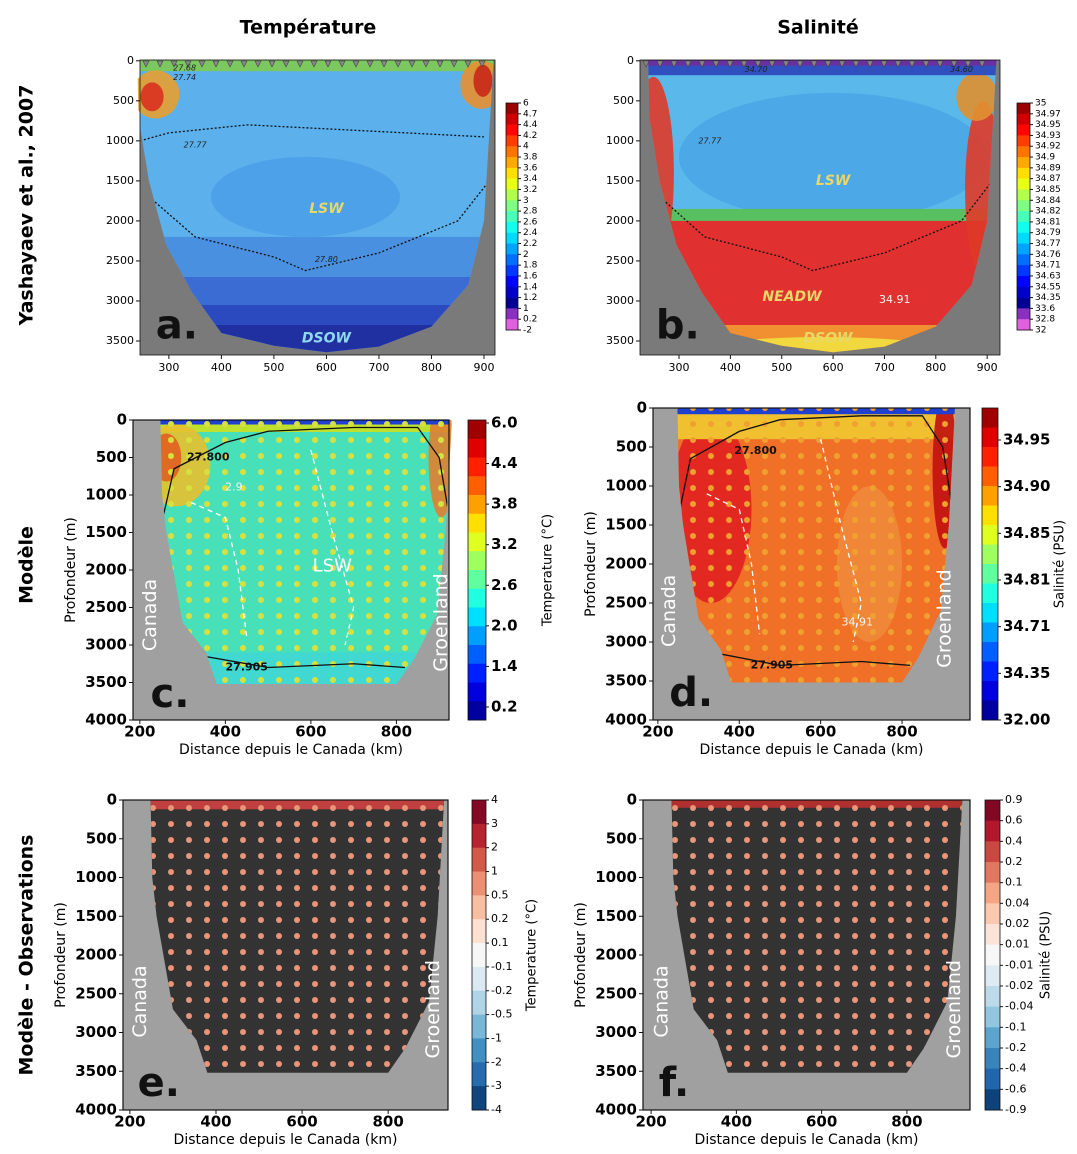  What do you see at coordinates (106, 645) in the screenshot?
I see `y-tick-label: 3000` at bounding box center [106, 645].